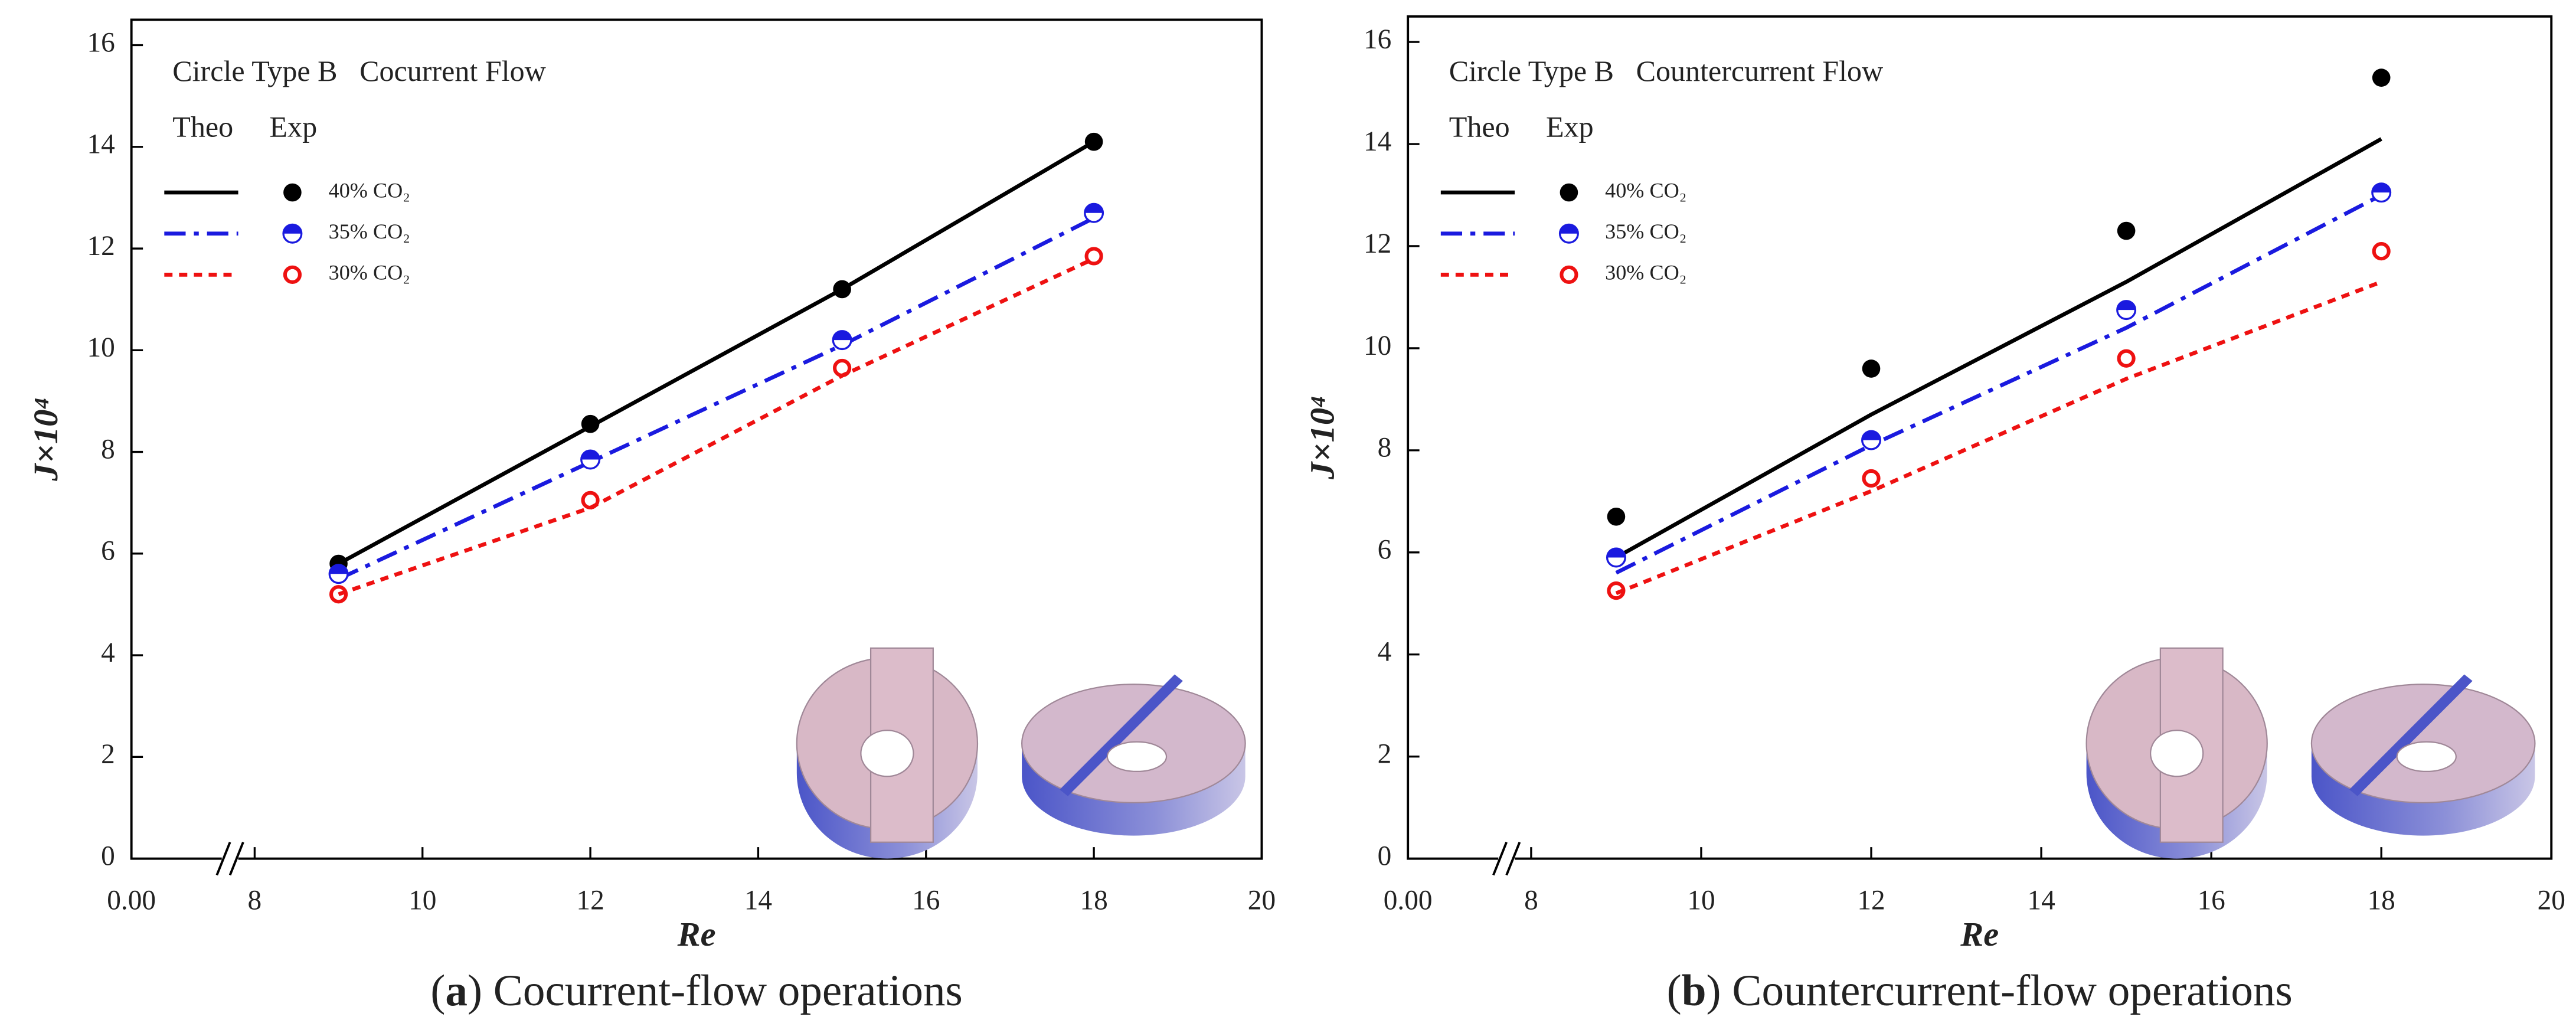 The width and height of the screenshot is (2576, 1033). I want to click on y-tick-label: 10, so click(101, 347).